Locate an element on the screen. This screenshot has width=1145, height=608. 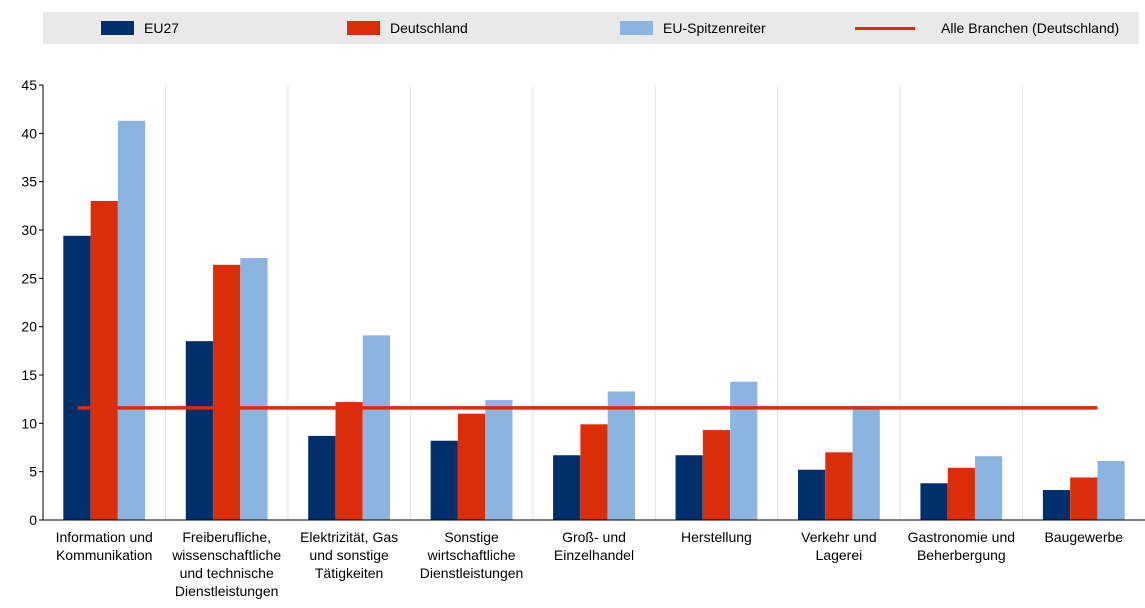
x-category-label: Groß- und is located at coordinates (594, 537).